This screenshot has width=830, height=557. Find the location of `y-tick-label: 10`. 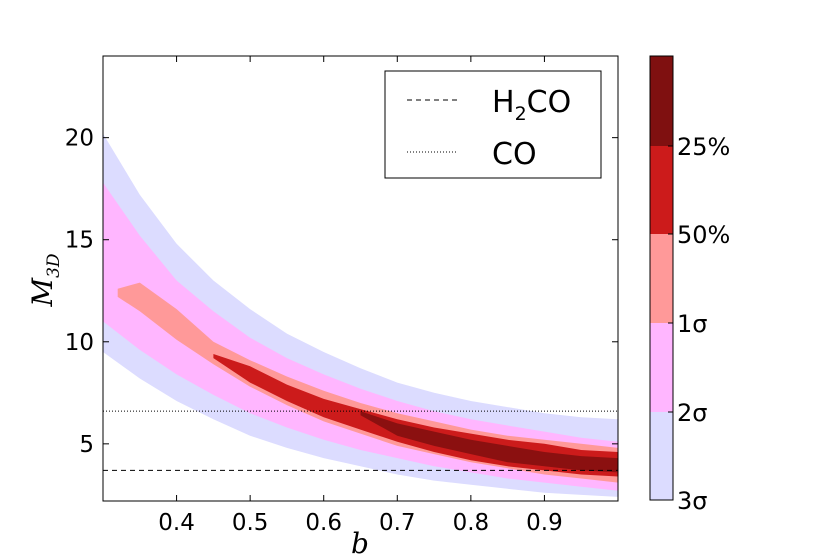

y-tick-label: 10 is located at coordinates (79, 343).